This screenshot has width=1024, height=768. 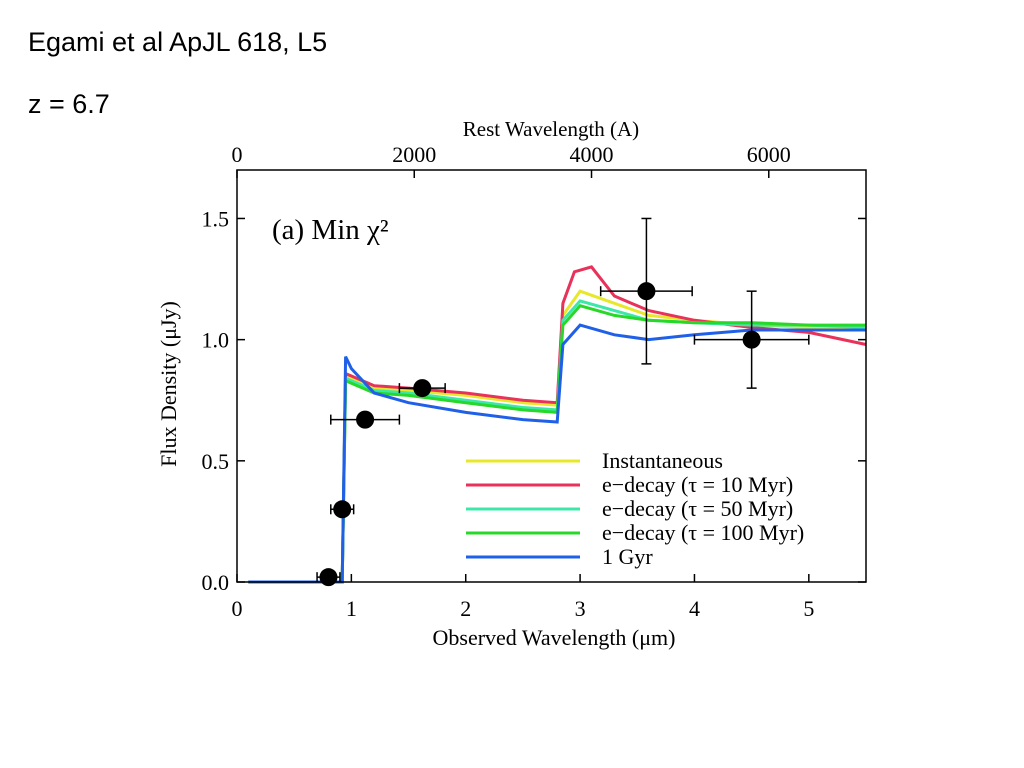 What do you see at coordinates (697, 484) in the screenshot?
I see `legend-label-1: e−decay (τ = 10 Myr)` at bounding box center [697, 484].